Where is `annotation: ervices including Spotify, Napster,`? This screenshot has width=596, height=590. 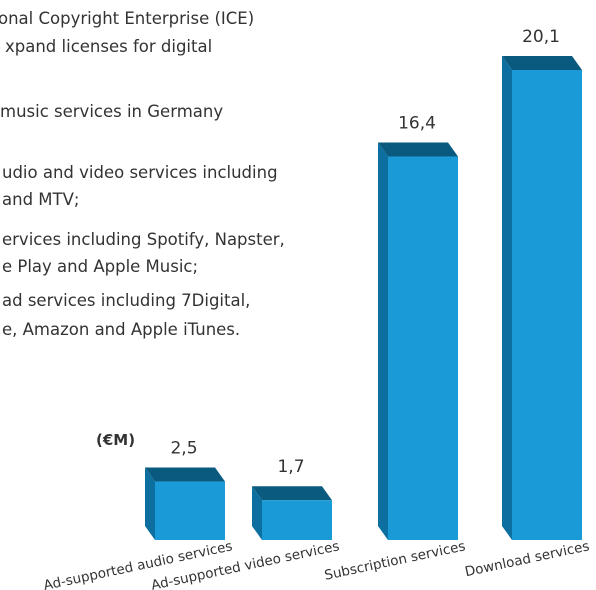 annotation: ervices including Spotify, Napster, is located at coordinates (143, 239).